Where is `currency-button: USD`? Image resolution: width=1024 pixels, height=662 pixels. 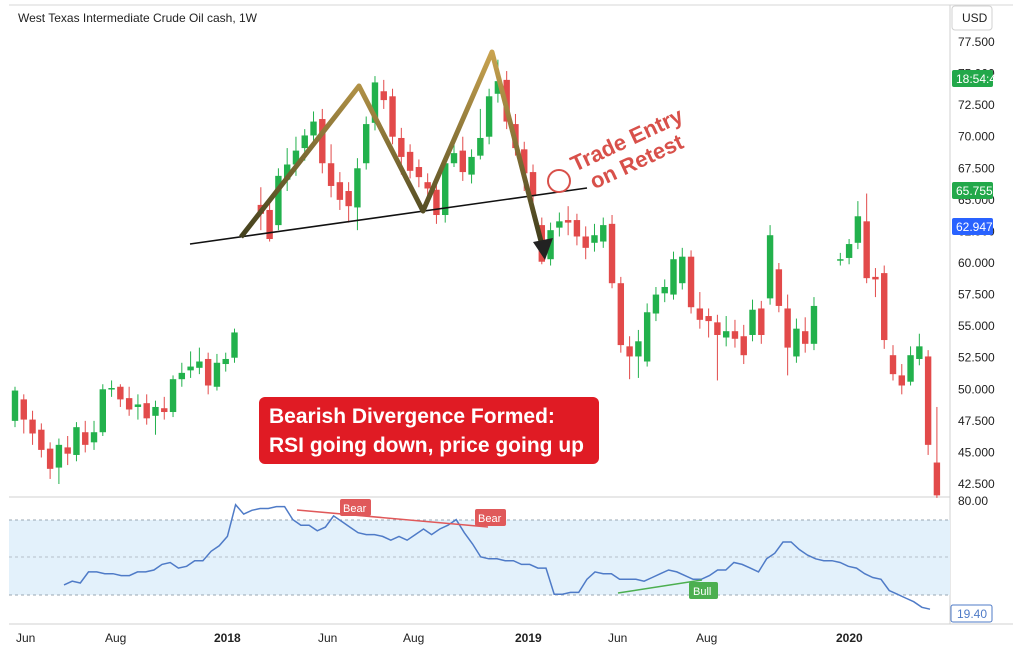 currency-button: USD is located at coordinates (975, 18).